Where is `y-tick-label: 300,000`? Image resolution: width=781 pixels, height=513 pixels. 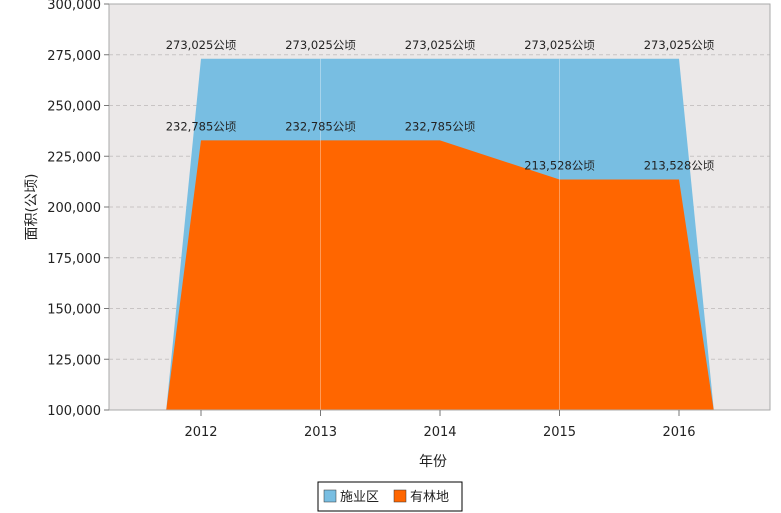 y-tick-label: 300,000 is located at coordinates (74, 6).